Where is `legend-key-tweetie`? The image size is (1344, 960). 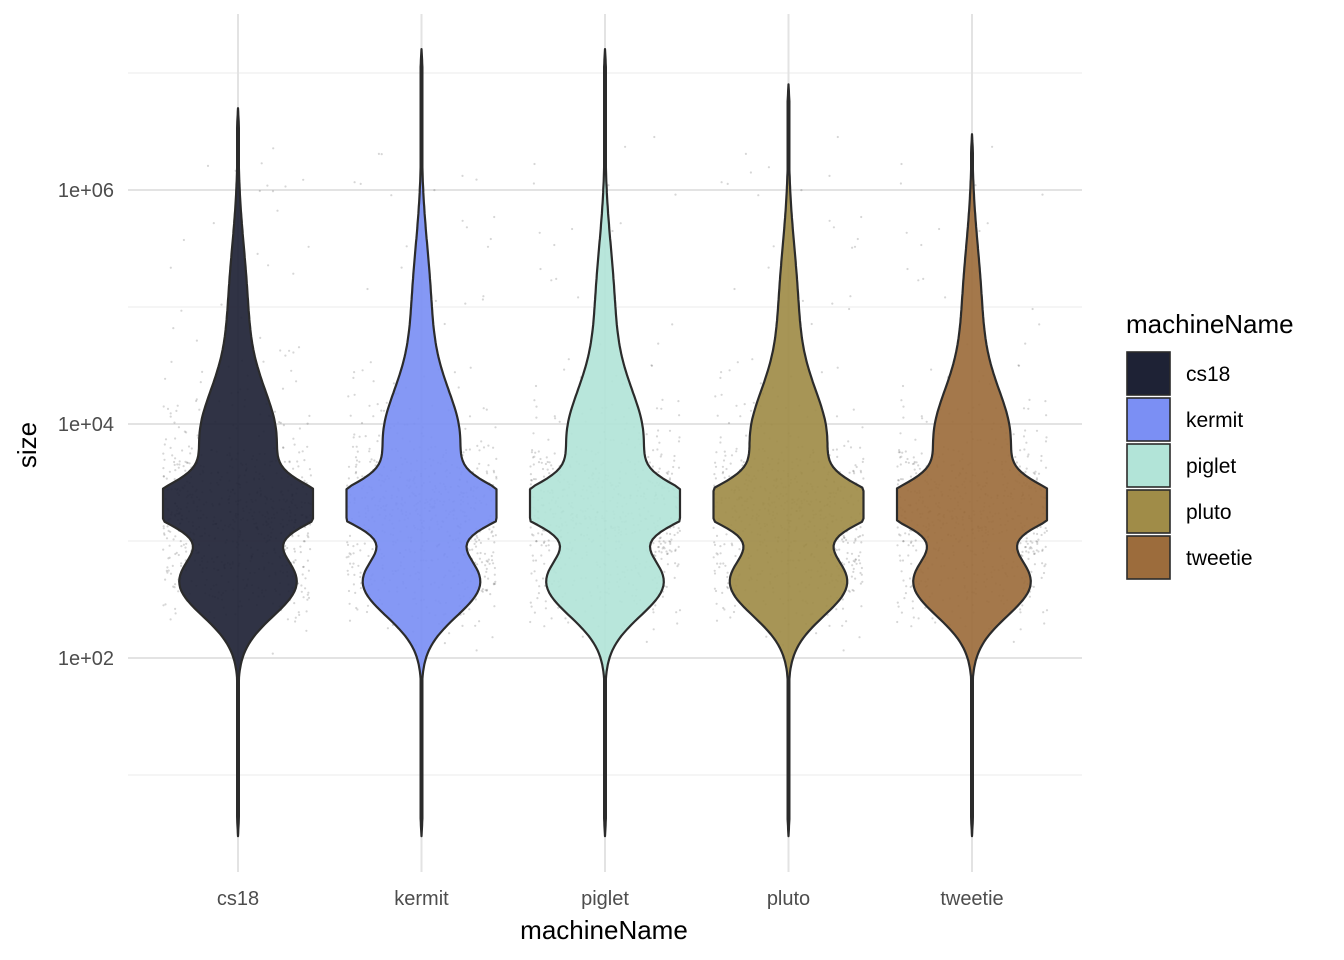
legend-key-tweetie is located at coordinates (1148, 557).